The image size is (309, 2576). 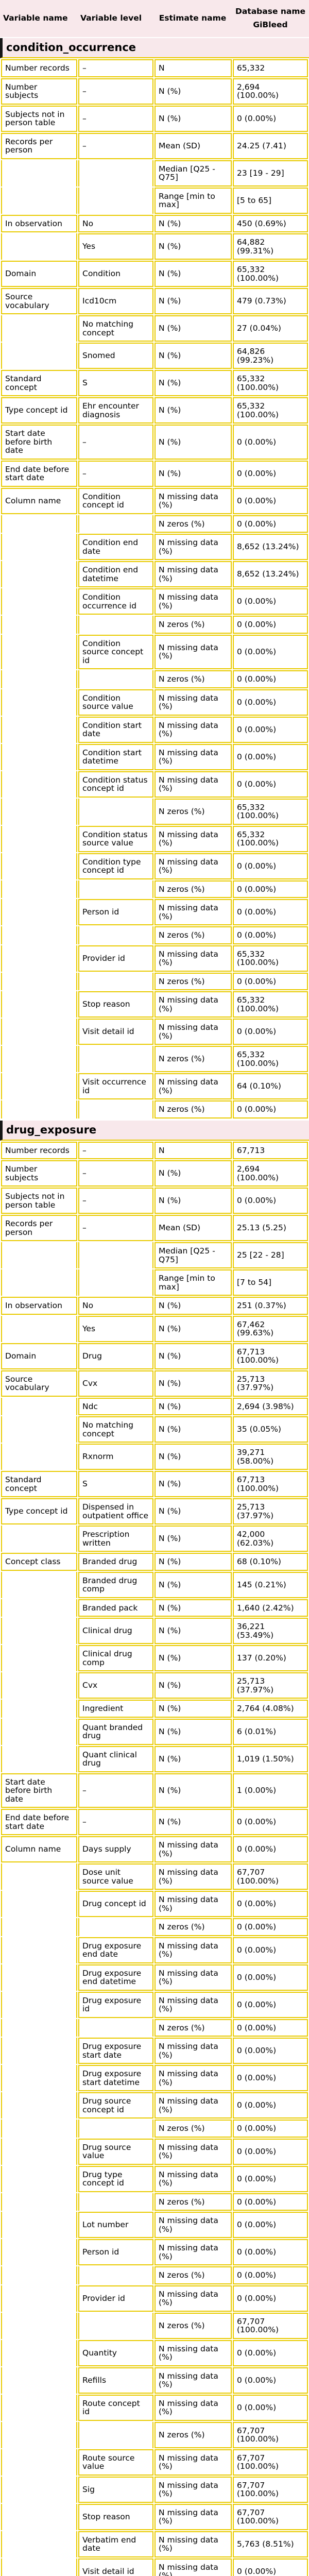 I want to click on variable-level-cell: Quant branded drug, so click(x=115, y=1731).